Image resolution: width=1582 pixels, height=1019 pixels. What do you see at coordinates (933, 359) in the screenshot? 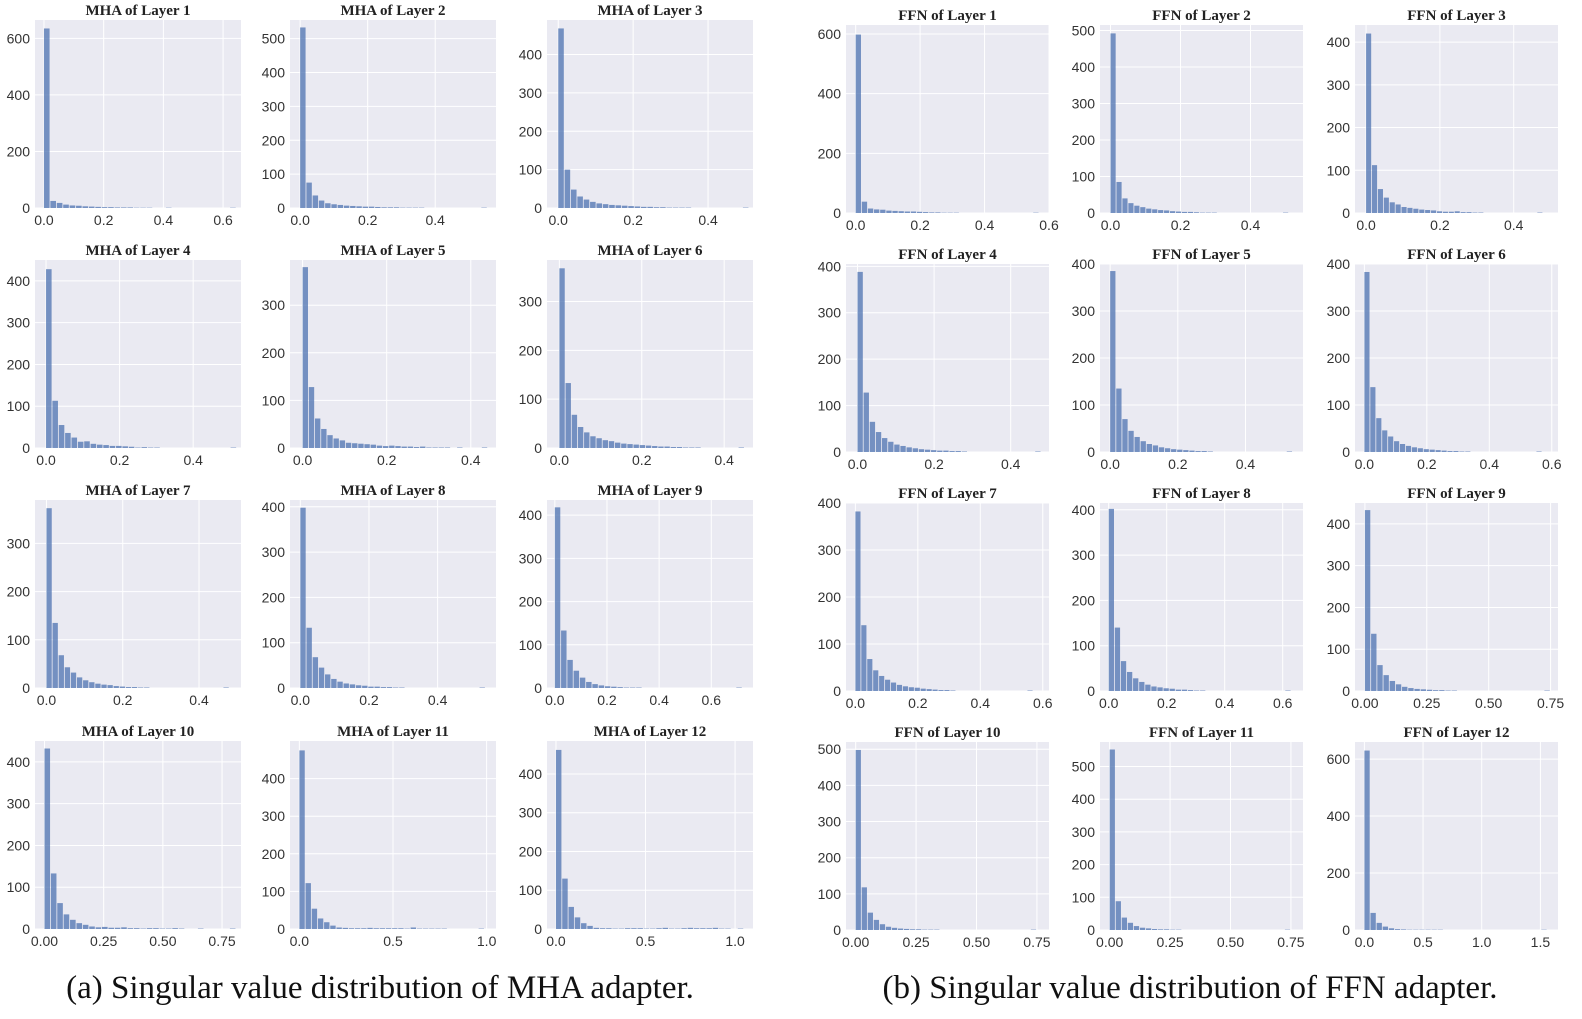
I see `histogram-panel: 0.0 0.2 0.4 0 100 200 300 400 FFN of Layer 4` at bounding box center [933, 359].